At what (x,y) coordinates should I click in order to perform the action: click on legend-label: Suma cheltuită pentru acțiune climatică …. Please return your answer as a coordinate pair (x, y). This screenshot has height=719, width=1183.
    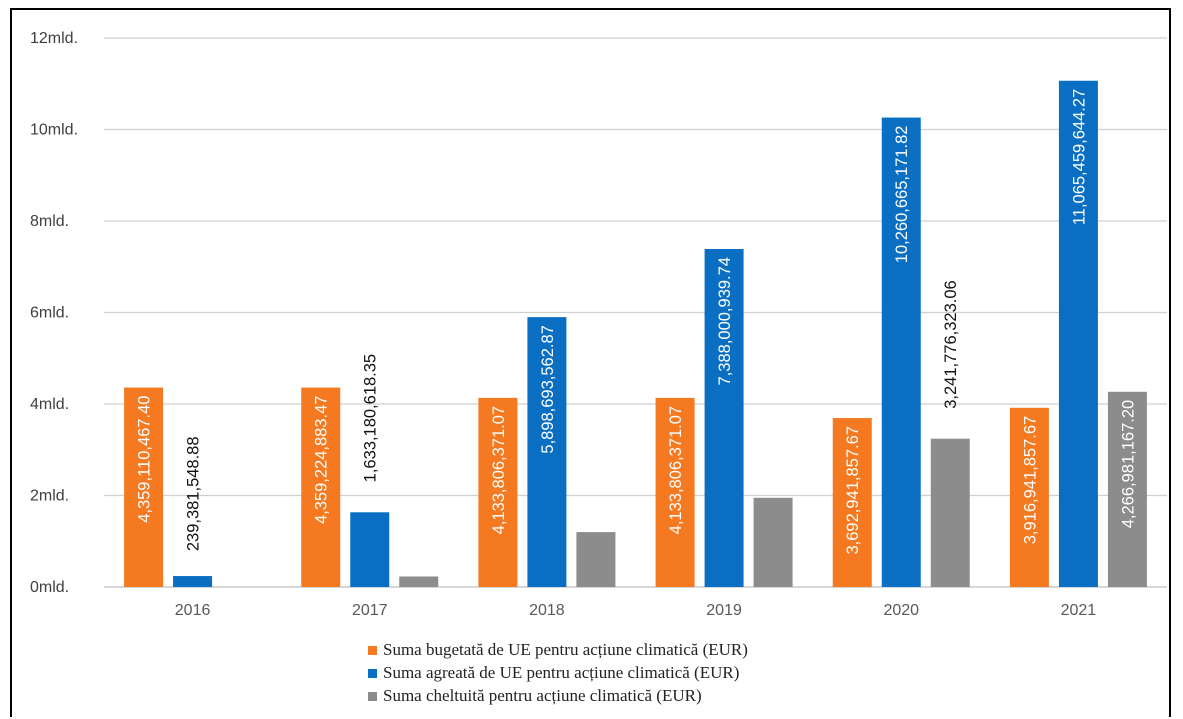
    Looking at the image, I should click on (542, 695).